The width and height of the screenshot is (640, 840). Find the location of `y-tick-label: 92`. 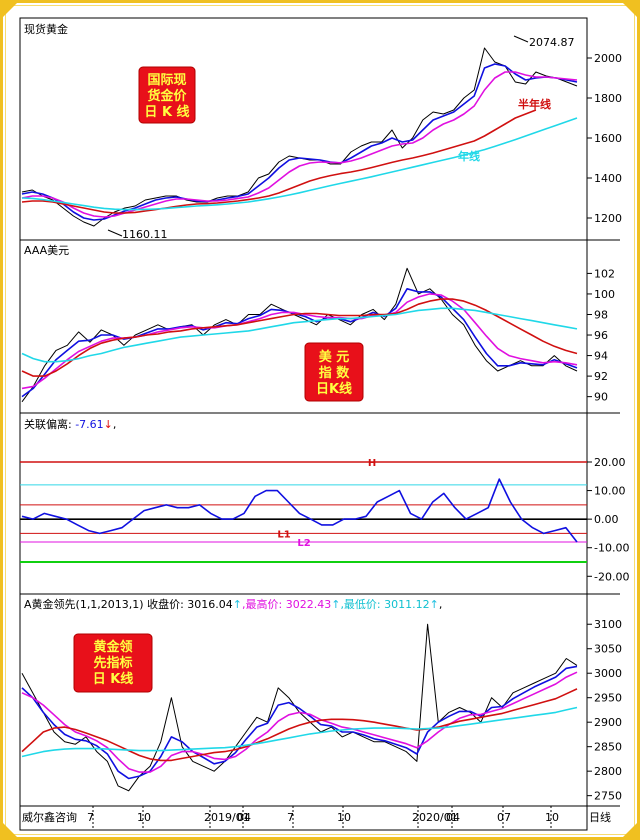

y-tick-label: 92 is located at coordinates (601, 376).